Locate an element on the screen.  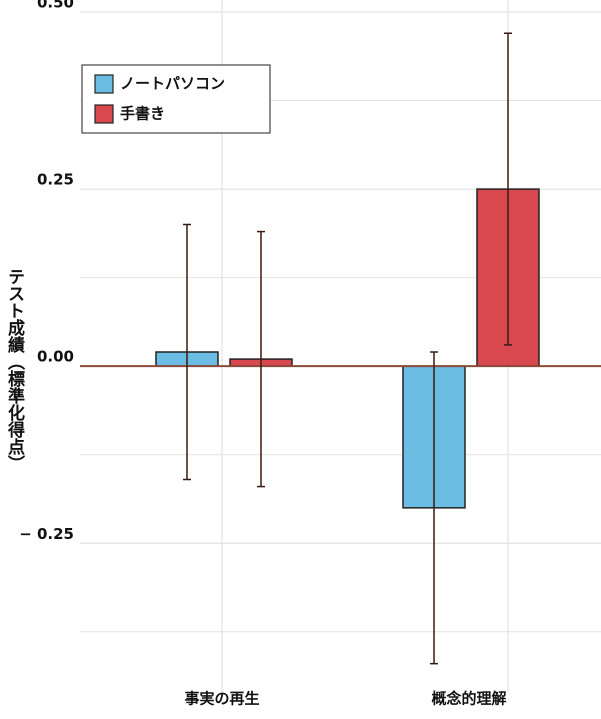
y-tick-label: 0.25 is located at coordinates (55, 180).